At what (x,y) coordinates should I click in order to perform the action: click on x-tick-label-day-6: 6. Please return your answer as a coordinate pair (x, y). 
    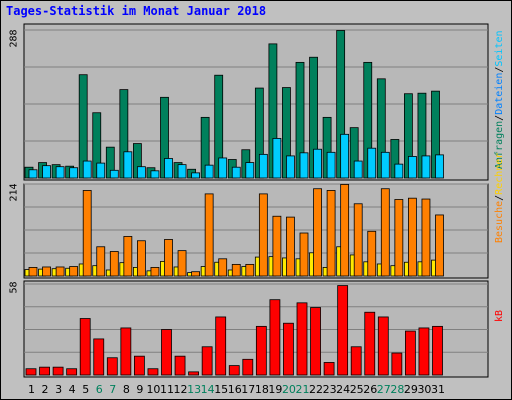
    Looking at the image, I should click on (99, 389).